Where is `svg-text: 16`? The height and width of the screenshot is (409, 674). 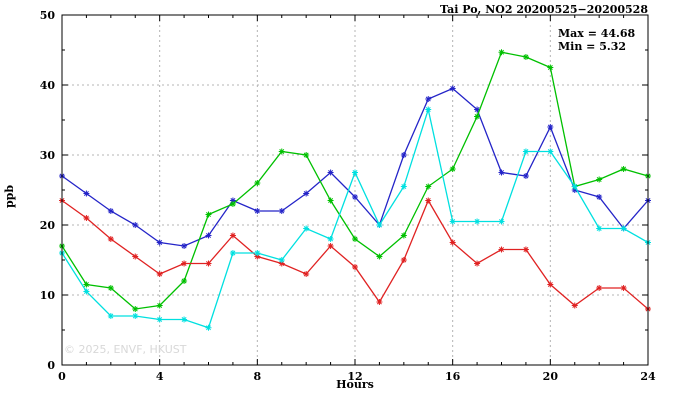
svg-text: 16 is located at coordinates (453, 376).